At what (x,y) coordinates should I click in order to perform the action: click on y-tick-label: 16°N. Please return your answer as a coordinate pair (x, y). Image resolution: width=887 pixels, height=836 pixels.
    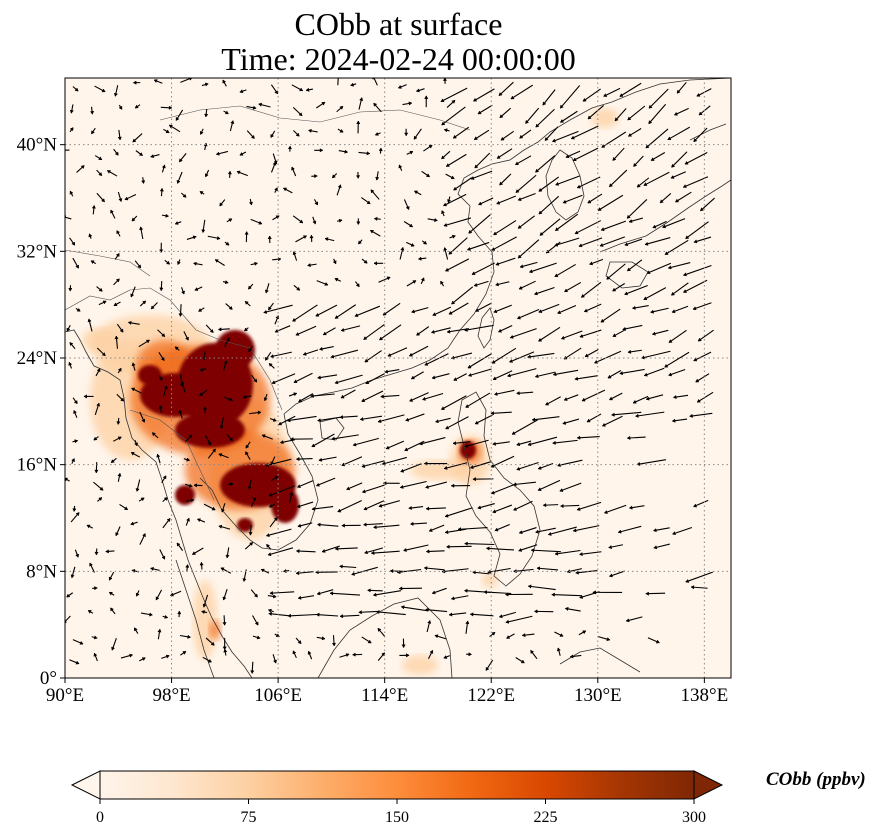
    Looking at the image, I should click on (37, 465).